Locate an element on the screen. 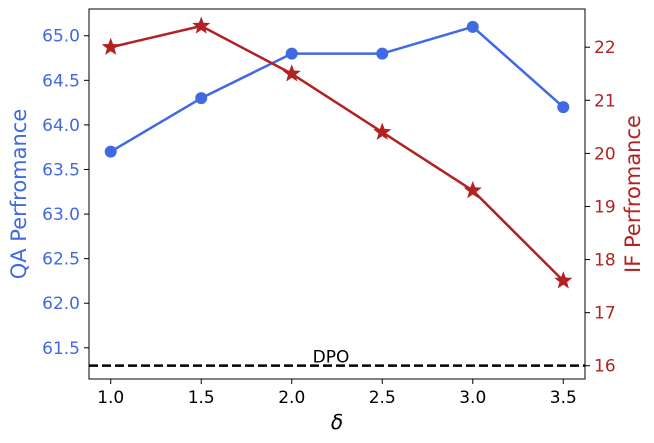  x-tick-label: 3.5 is located at coordinates (563, 398).